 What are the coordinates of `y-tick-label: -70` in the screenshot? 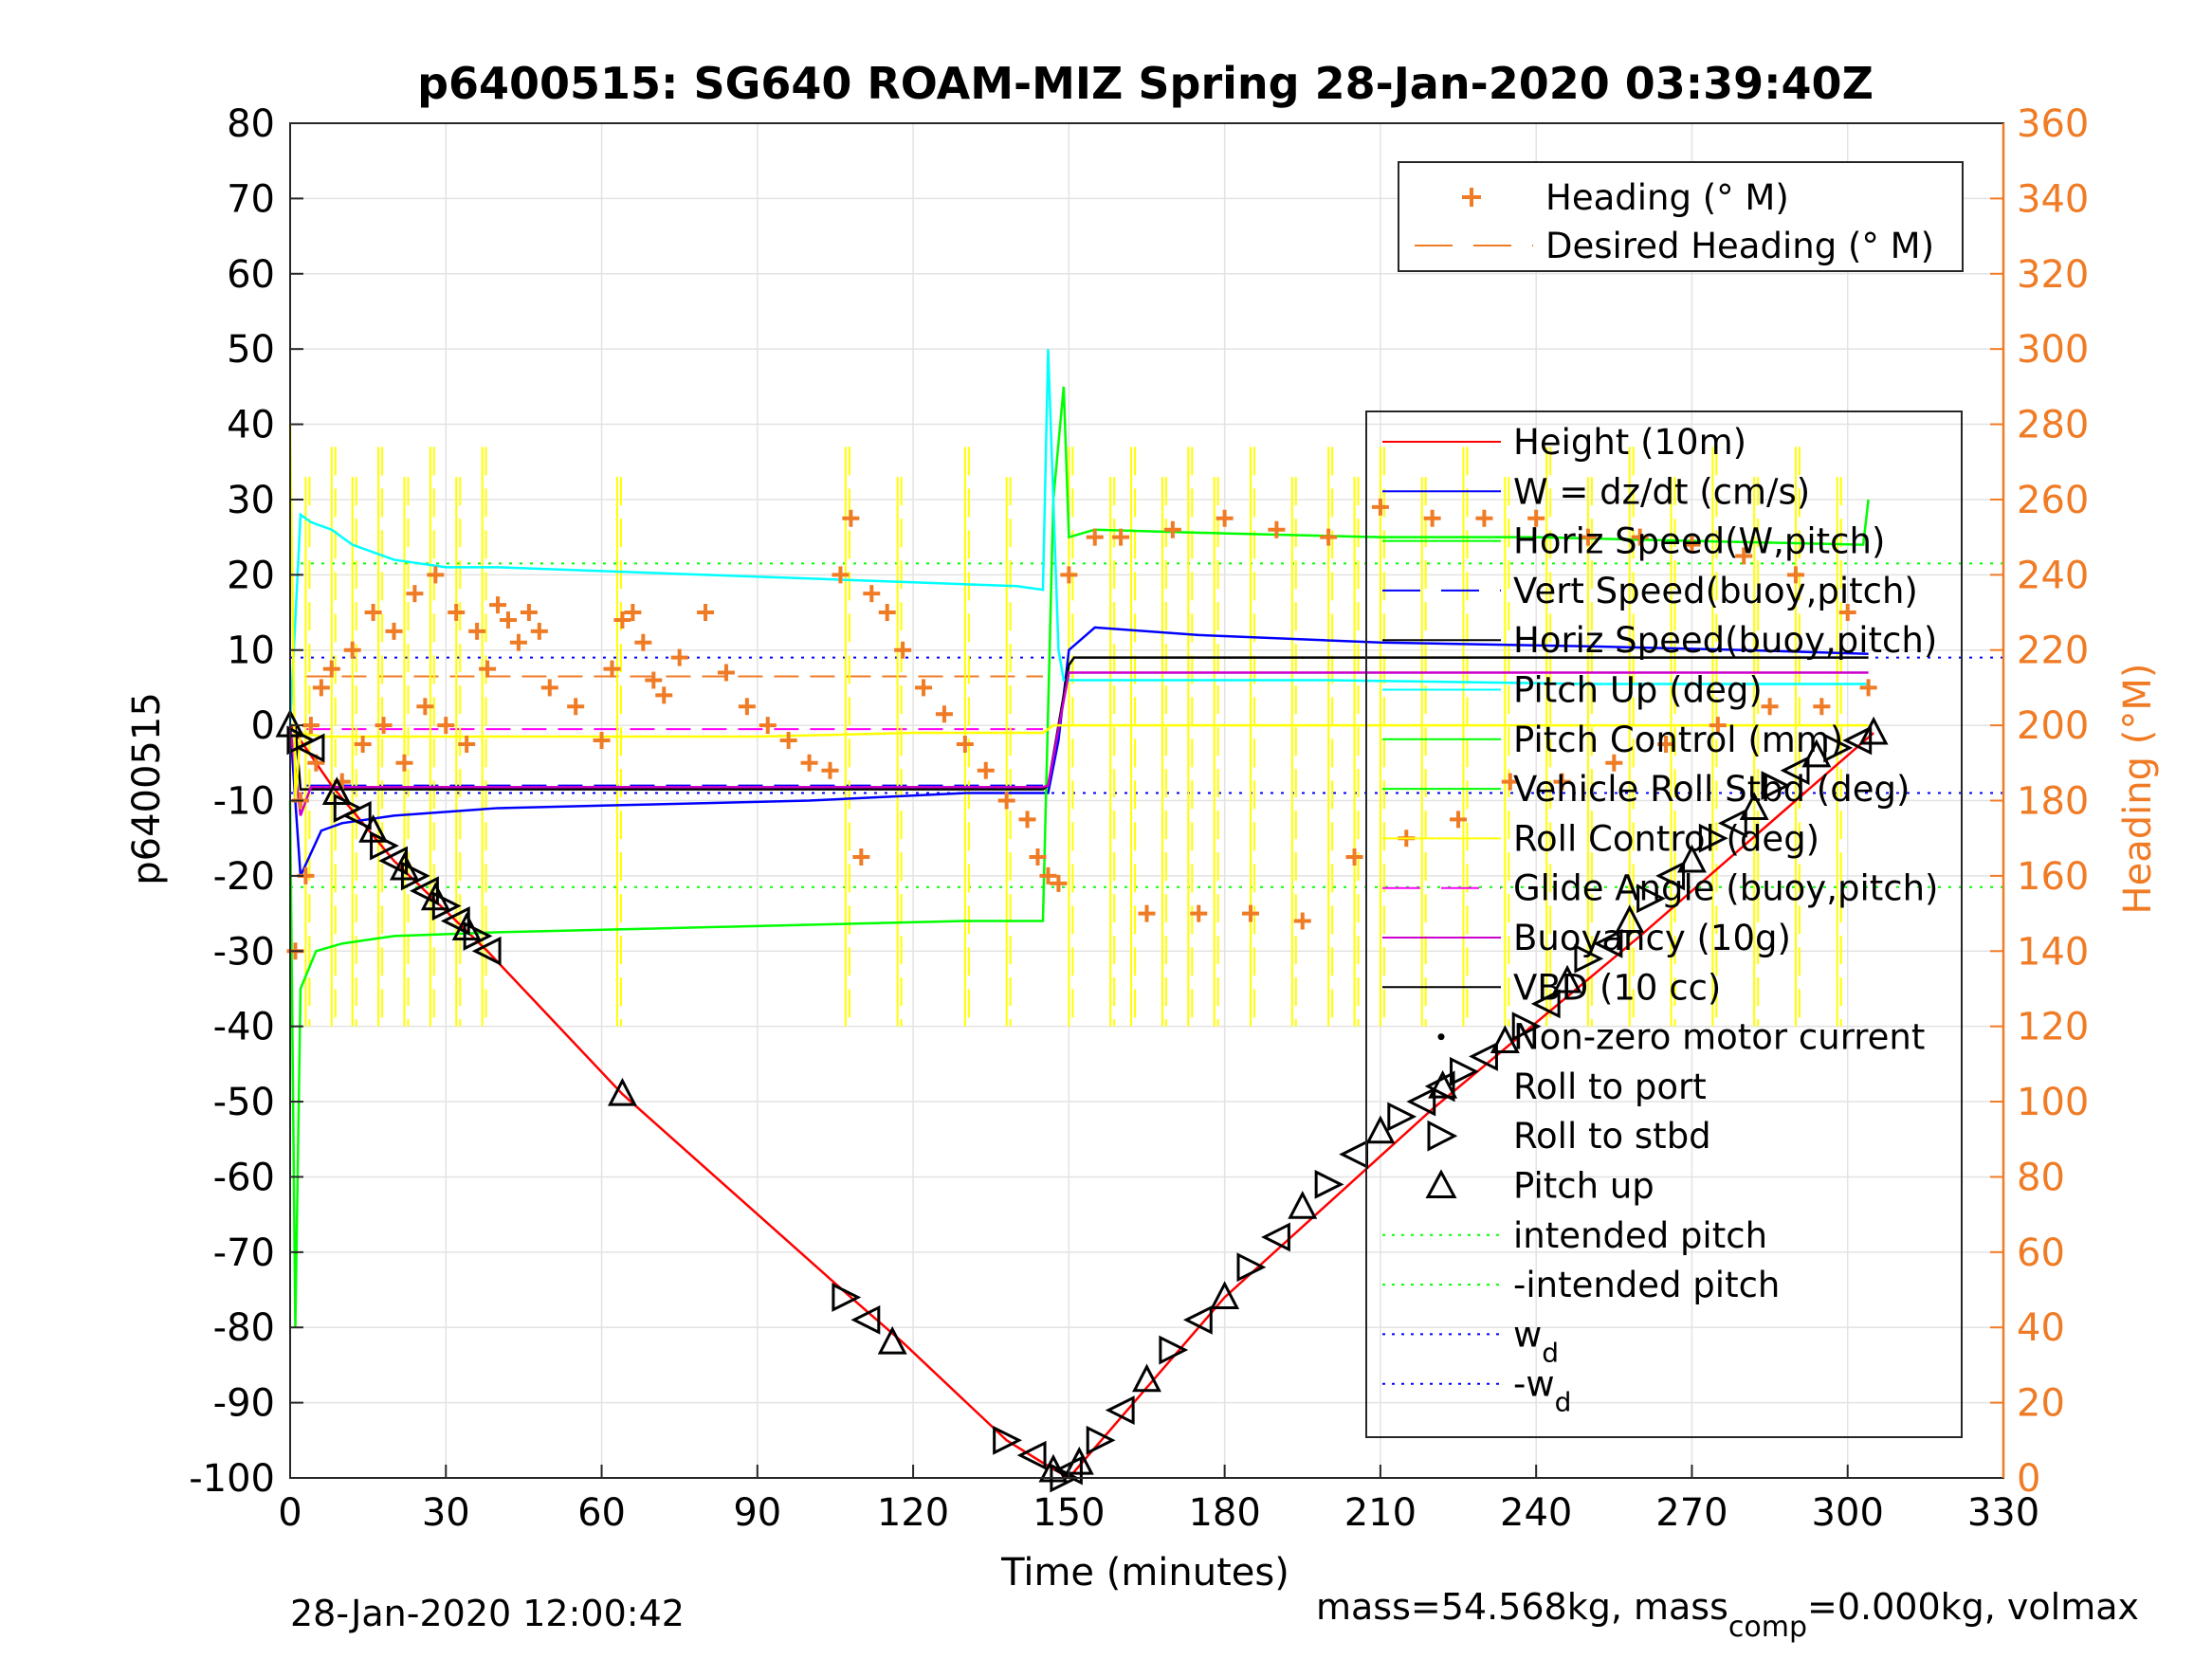 It's located at (244, 1253).